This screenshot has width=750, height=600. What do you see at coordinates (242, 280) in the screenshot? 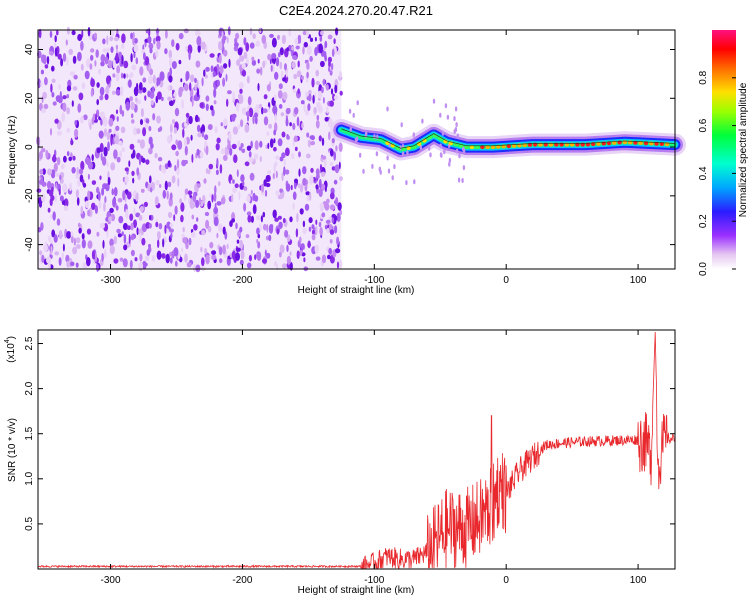
I see `x-tick-label: -200` at bounding box center [242, 280].